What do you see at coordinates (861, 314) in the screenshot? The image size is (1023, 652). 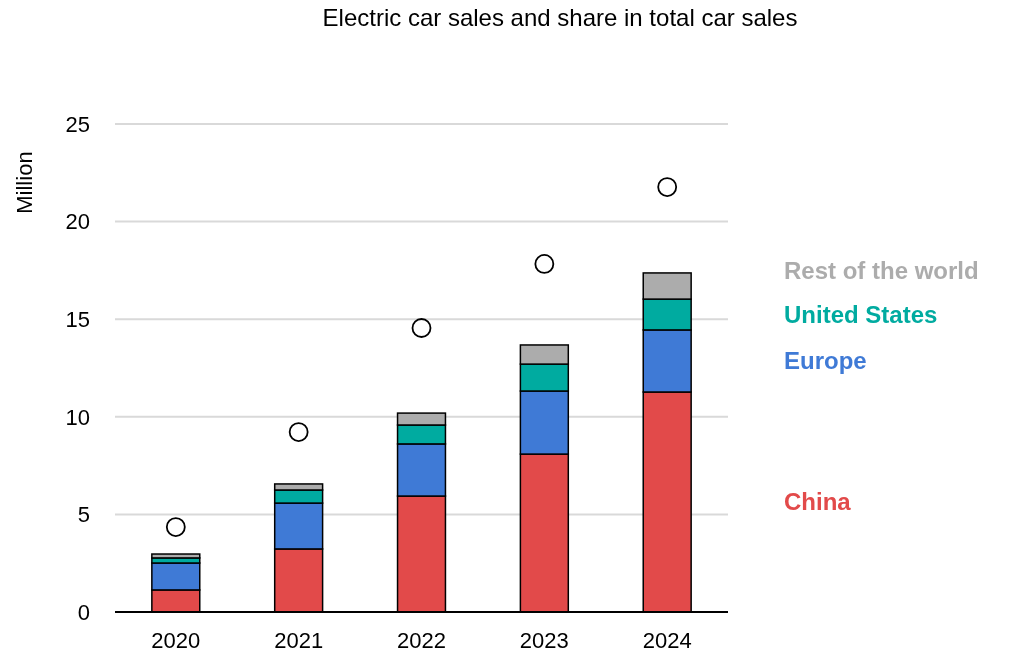 I see `text: United States` at bounding box center [861, 314].